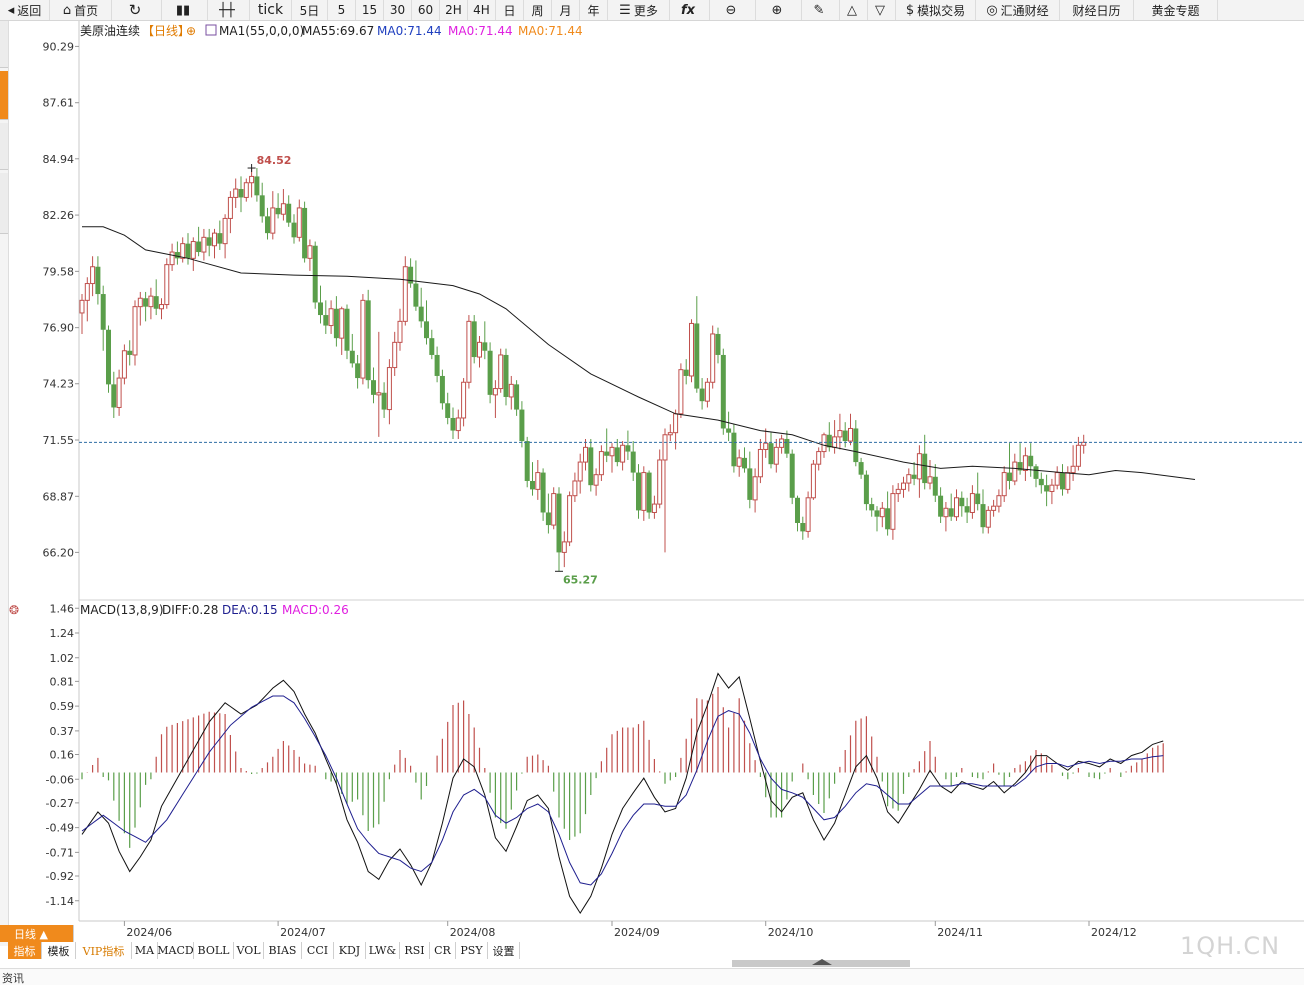 This screenshot has height=986, width=1304. Describe the element at coordinates (594, 10) in the screenshot. I see `period-year: 年` at that location.